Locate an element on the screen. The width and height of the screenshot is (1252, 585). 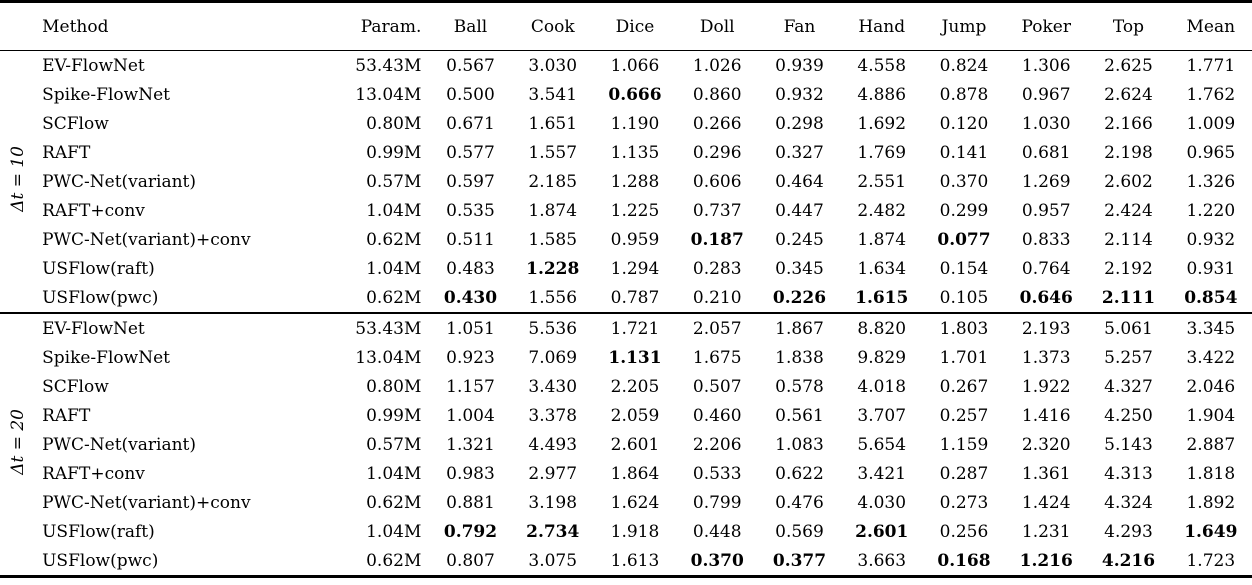
value-cell: 2.624 is located at coordinates (1128, 94).